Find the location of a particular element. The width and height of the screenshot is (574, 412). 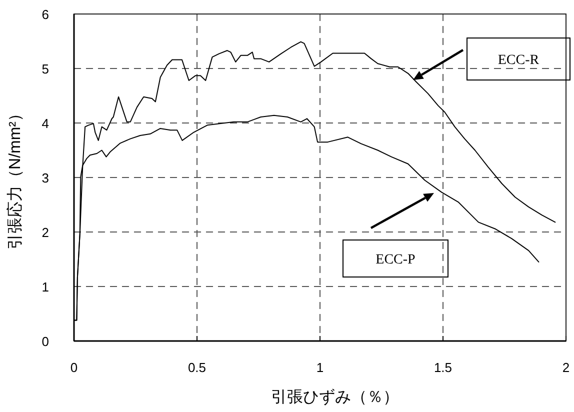

y-axis-title: 引張応力（N/mm²） is located at coordinates (15, 178).